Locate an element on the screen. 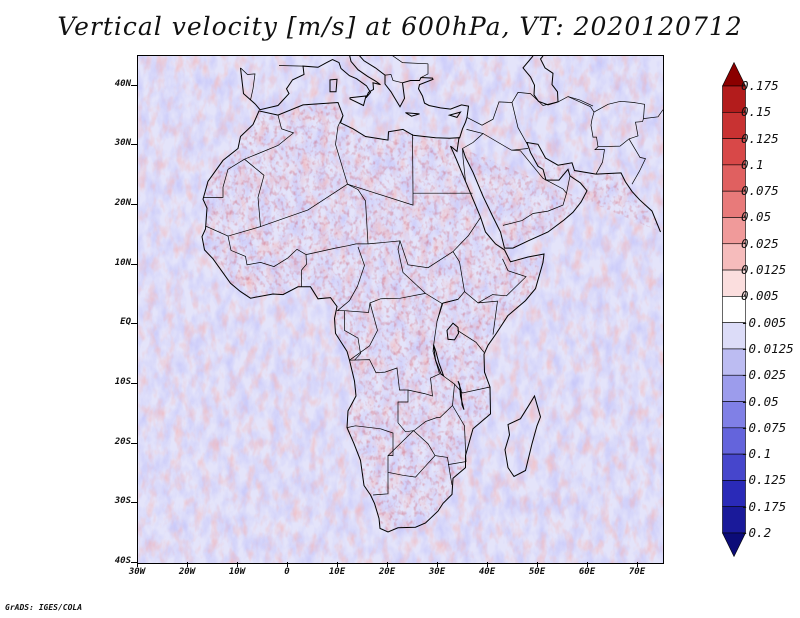  lon-tick-label: 50E is located at coordinates (537, 572).